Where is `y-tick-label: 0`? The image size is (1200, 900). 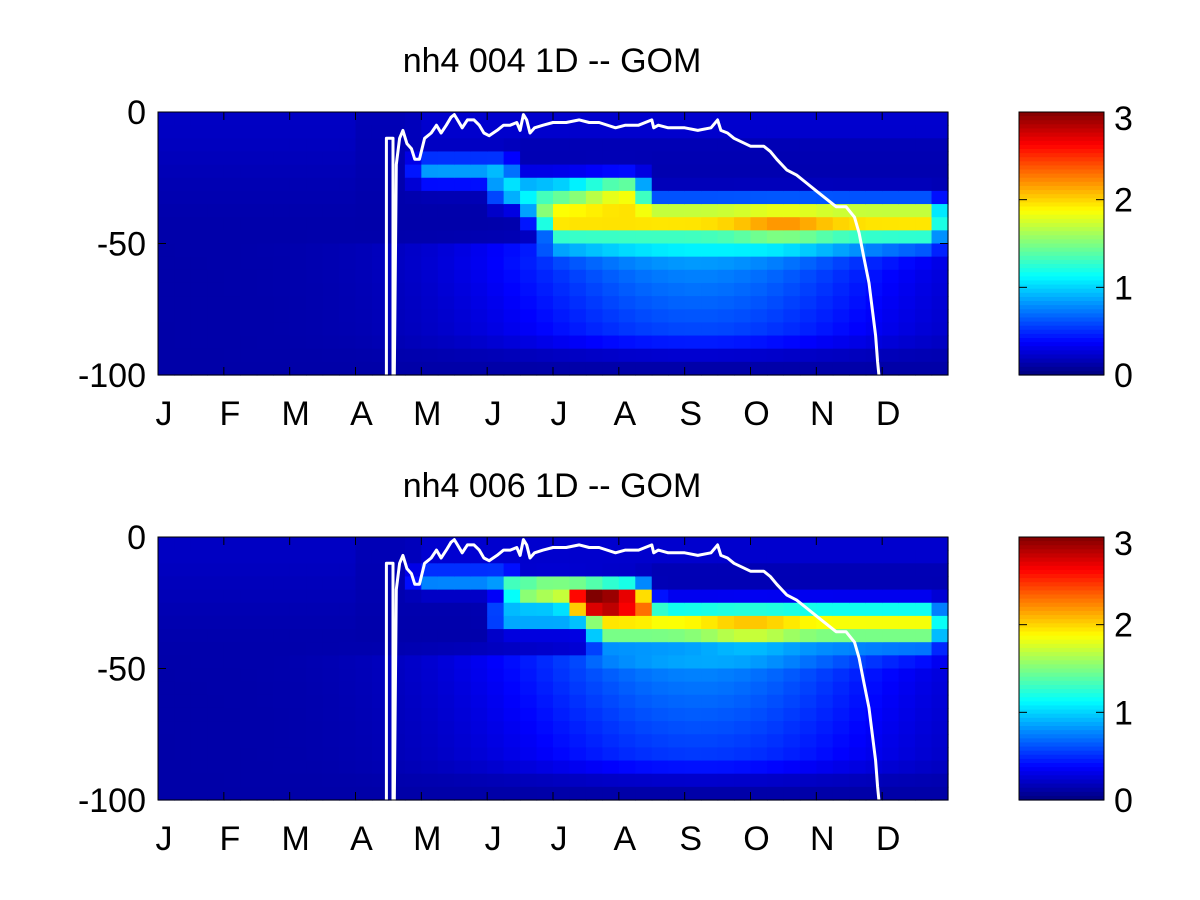 y-tick-label: 0 is located at coordinates (136, 113).